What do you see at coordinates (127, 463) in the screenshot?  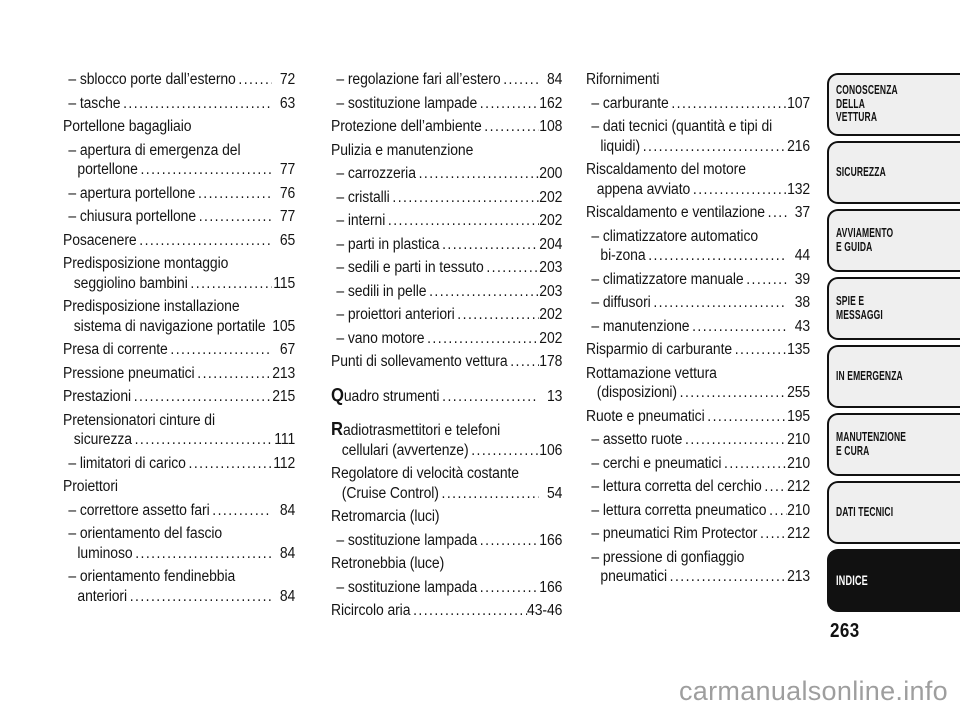 I see `entry-text: – limitatori di carico` at bounding box center [127, 463].